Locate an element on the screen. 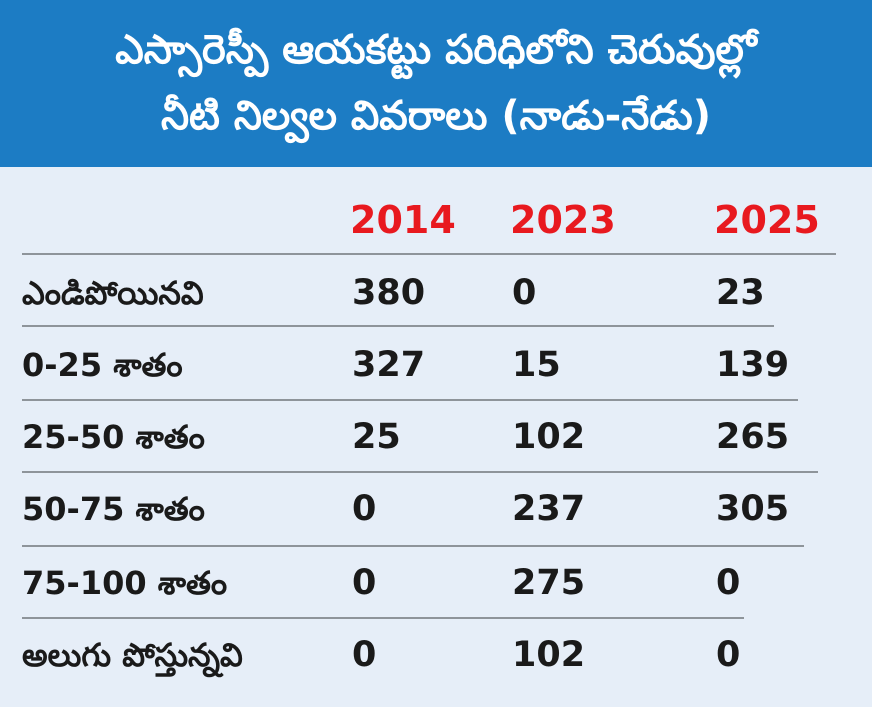 This screenshot has height=707, width=872. title-line-2: నీటి నిల్వల వివరాలు (నాడు-నేడు) is located at coordinates (436, 116).